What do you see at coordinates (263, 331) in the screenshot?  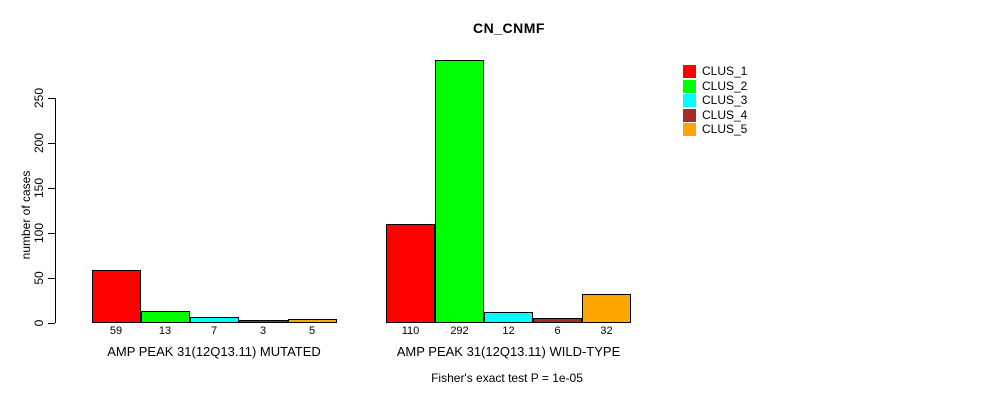 I see `bar-value-label: 3` at bounding box center [263, 331].